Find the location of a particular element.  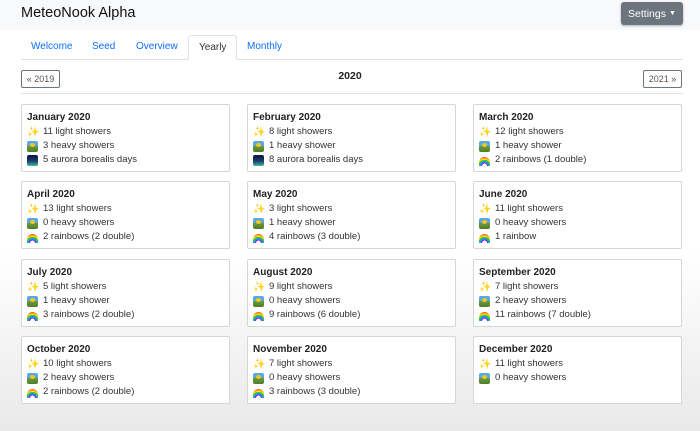

tab-welcome: Welcome is located at coordinates (52, 46).